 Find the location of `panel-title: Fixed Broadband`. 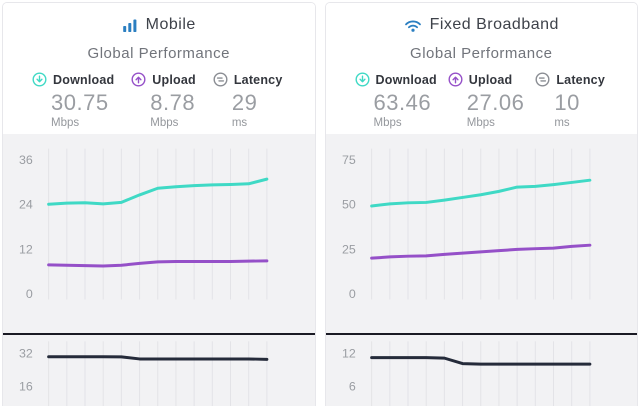

panel-title: Fixed Broadband is located at coordinates (494, 24).